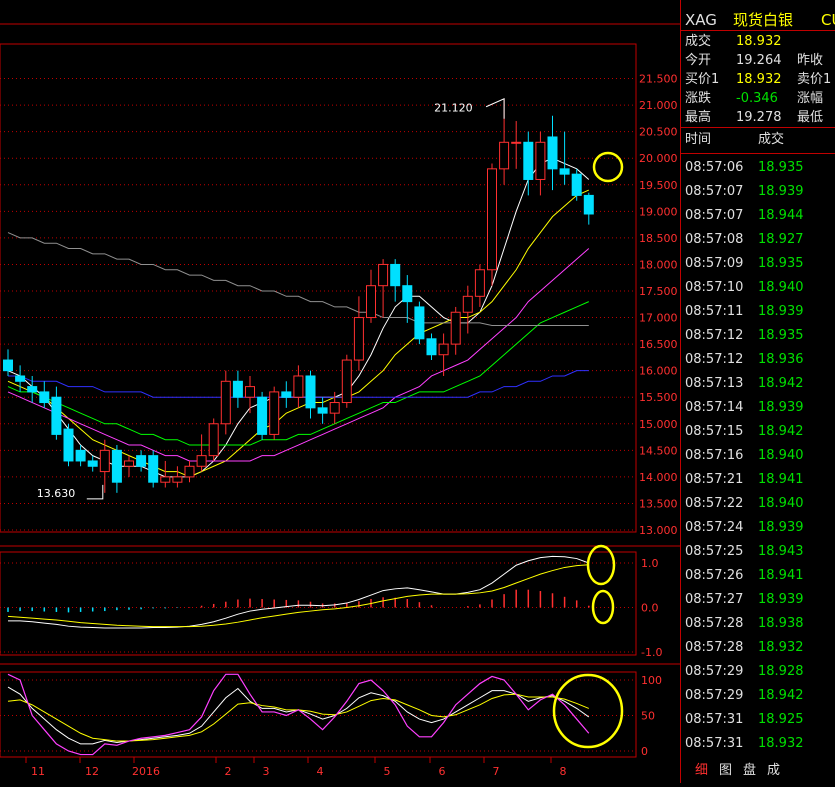  Describe the element at coordinates (758, 552) in the screenshot. I see `tick-row: 08:57:25 18.943` at that location.